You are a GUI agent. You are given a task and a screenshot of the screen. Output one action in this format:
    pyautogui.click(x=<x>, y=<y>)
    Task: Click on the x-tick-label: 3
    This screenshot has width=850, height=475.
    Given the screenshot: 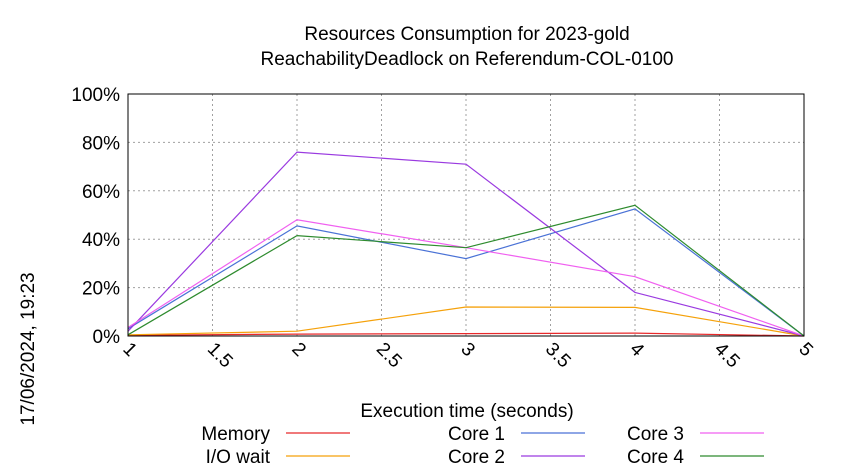 What is the action you would take?
    pyautogui.click(x=467, y=350)
    